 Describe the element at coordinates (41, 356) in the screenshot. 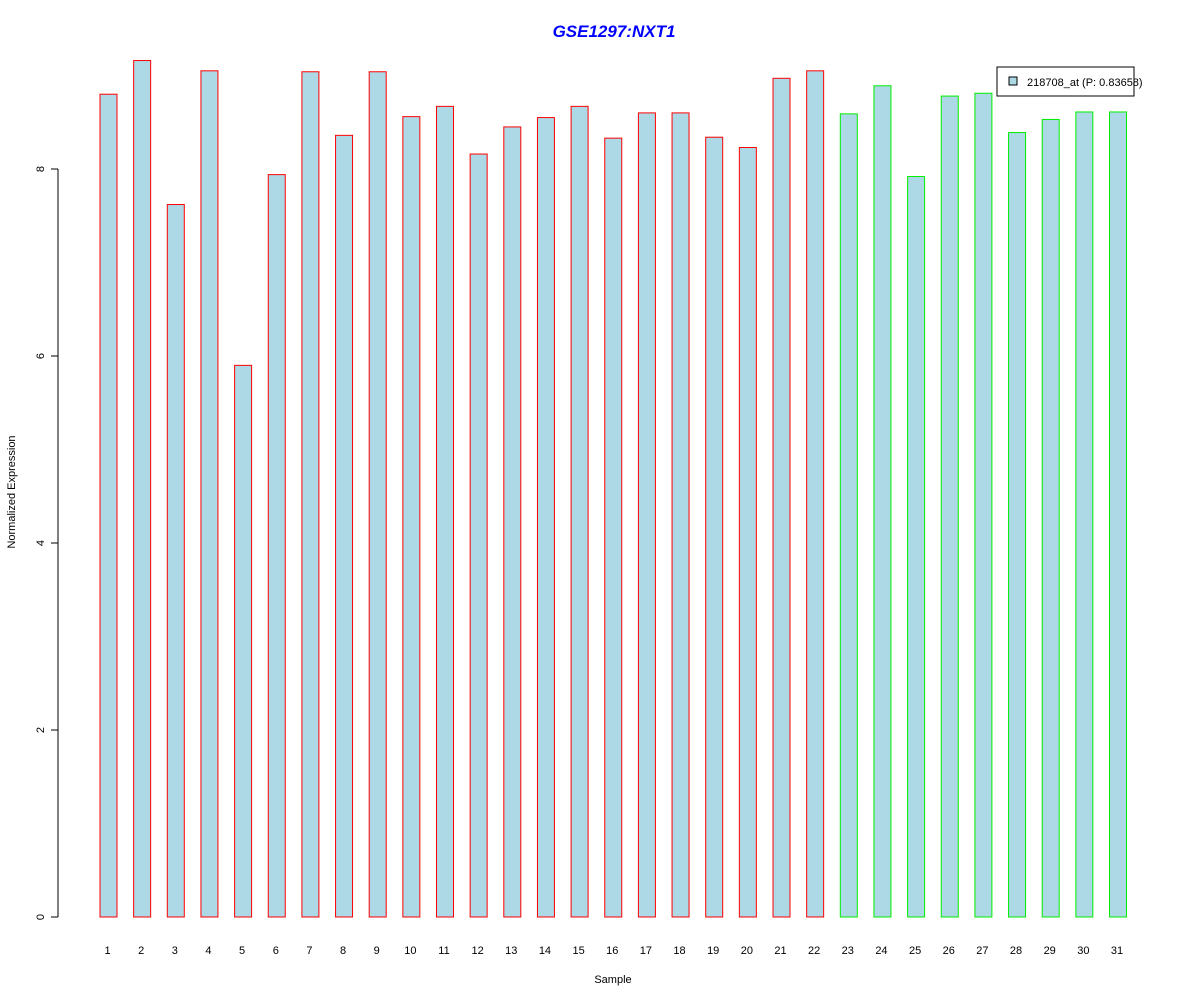

I see `y-tick-label: 6` at that location.